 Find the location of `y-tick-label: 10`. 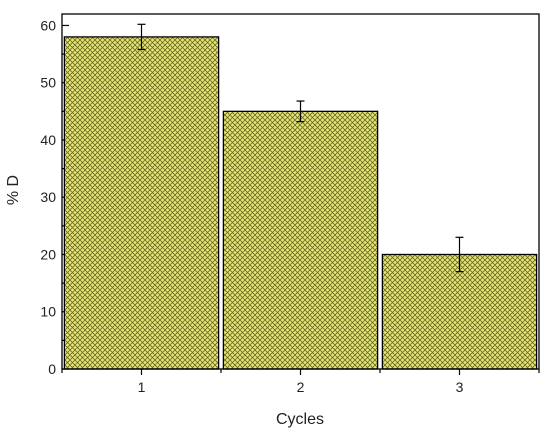

y-tick-label: 10 is located at coordinates (48, 312).